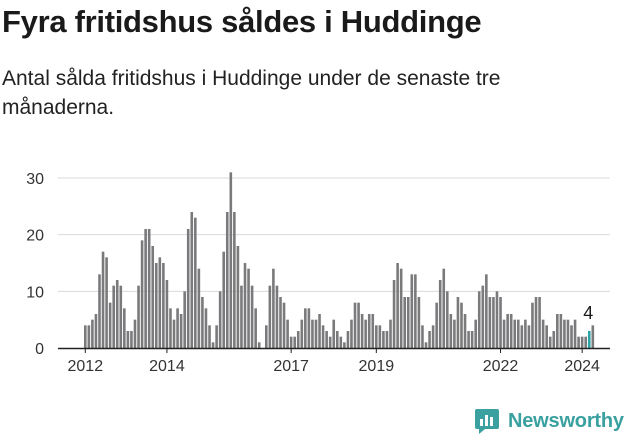 This screenshot has width=631, height=439. Describe the element at coordinates (582, 366) in the screenshot. I see `x-tick-label: 2024` at that location.